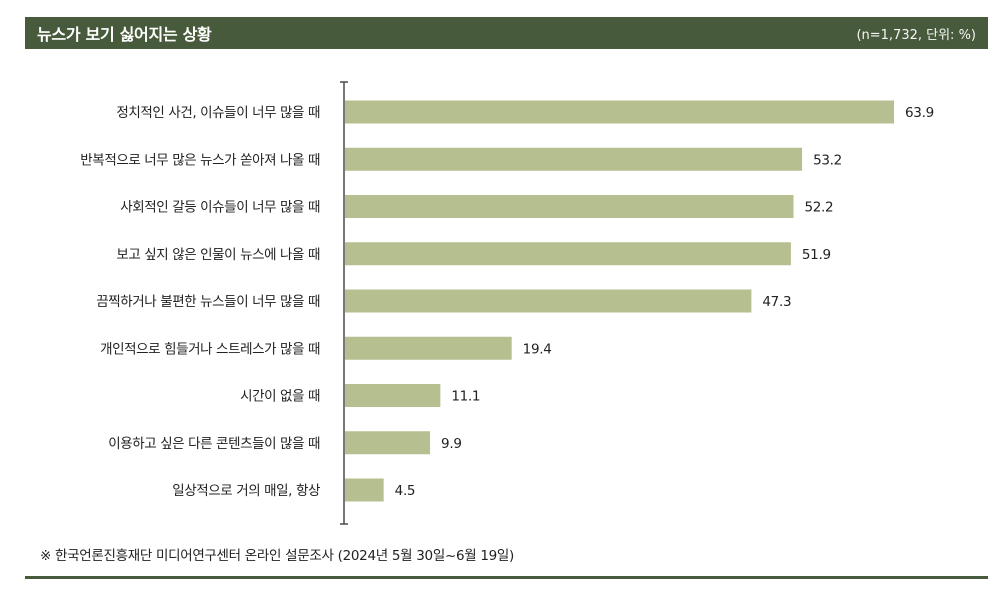 This screenshot has width=996, height=592. I want to click on value-label: 52.2, so click(818, 208).